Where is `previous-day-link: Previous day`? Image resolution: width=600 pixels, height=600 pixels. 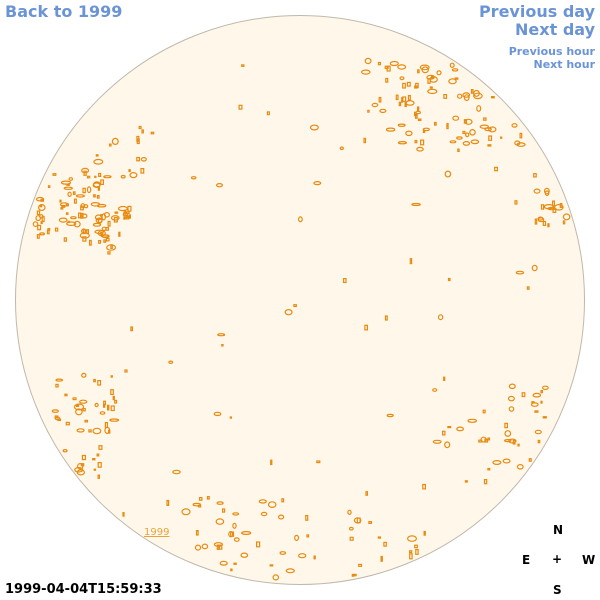
previous-day-link: Previous day is located at coordinates (536, 11).